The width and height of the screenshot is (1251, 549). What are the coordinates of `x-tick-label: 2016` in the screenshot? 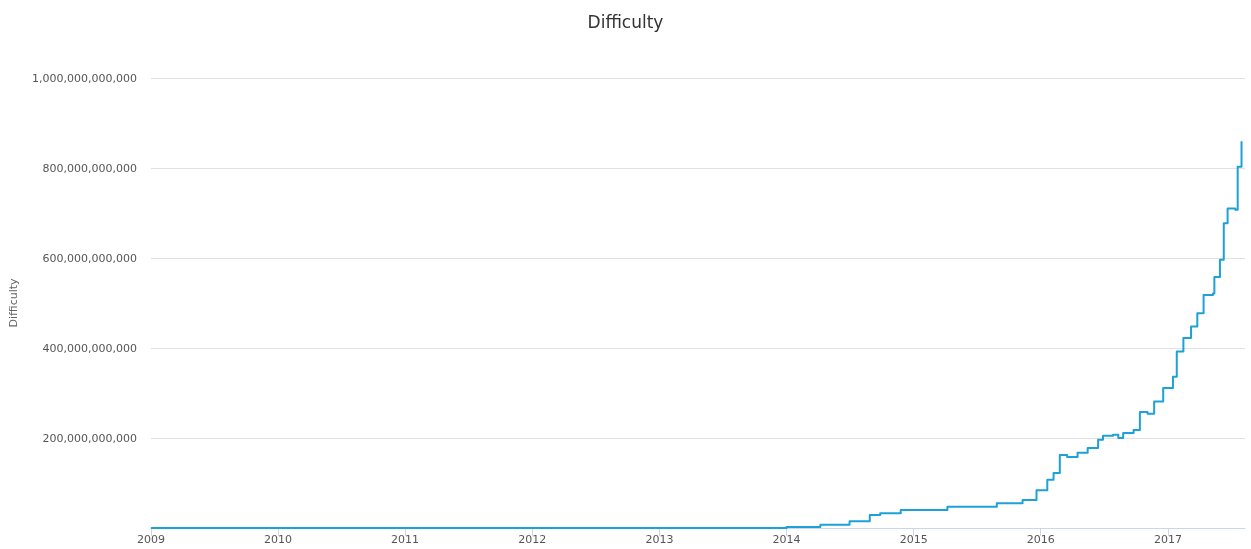 It's located at (1040, 539).